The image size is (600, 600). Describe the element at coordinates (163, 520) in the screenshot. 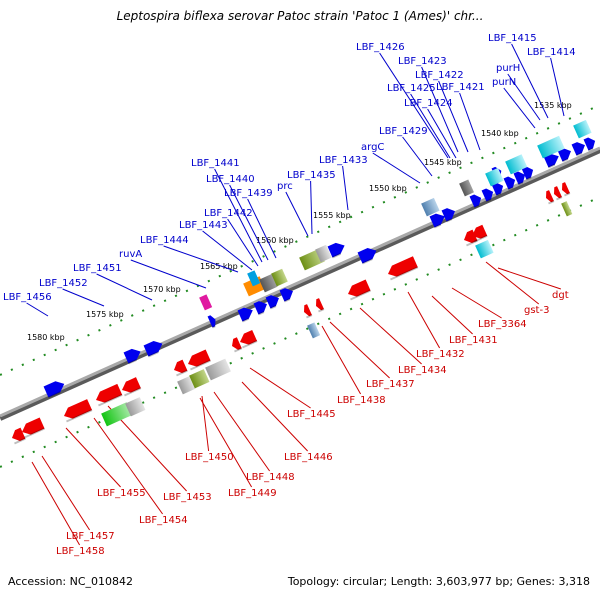

I see `reverse-gene-label-lbf-1454: LBF_1454` at that location.